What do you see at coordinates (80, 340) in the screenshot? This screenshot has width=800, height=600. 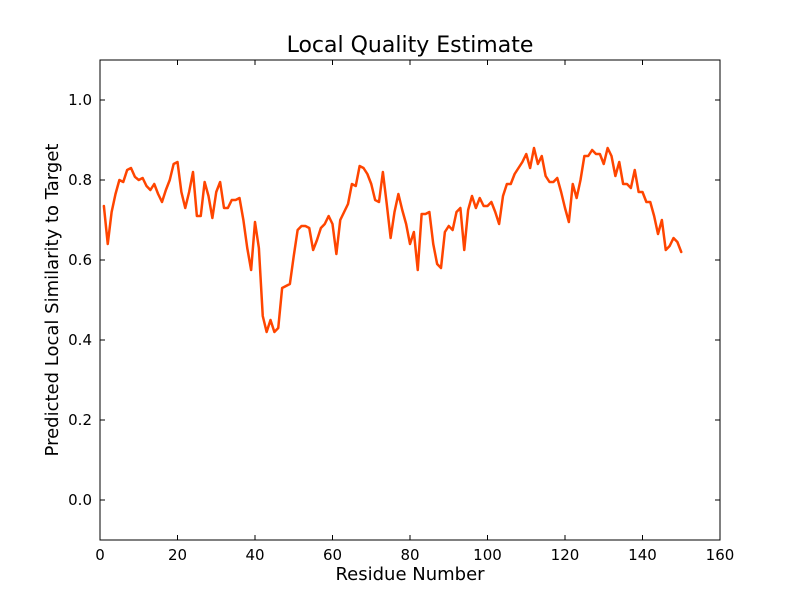 I see `y-tick-label: 0.4` at bounding box center [80, 340].